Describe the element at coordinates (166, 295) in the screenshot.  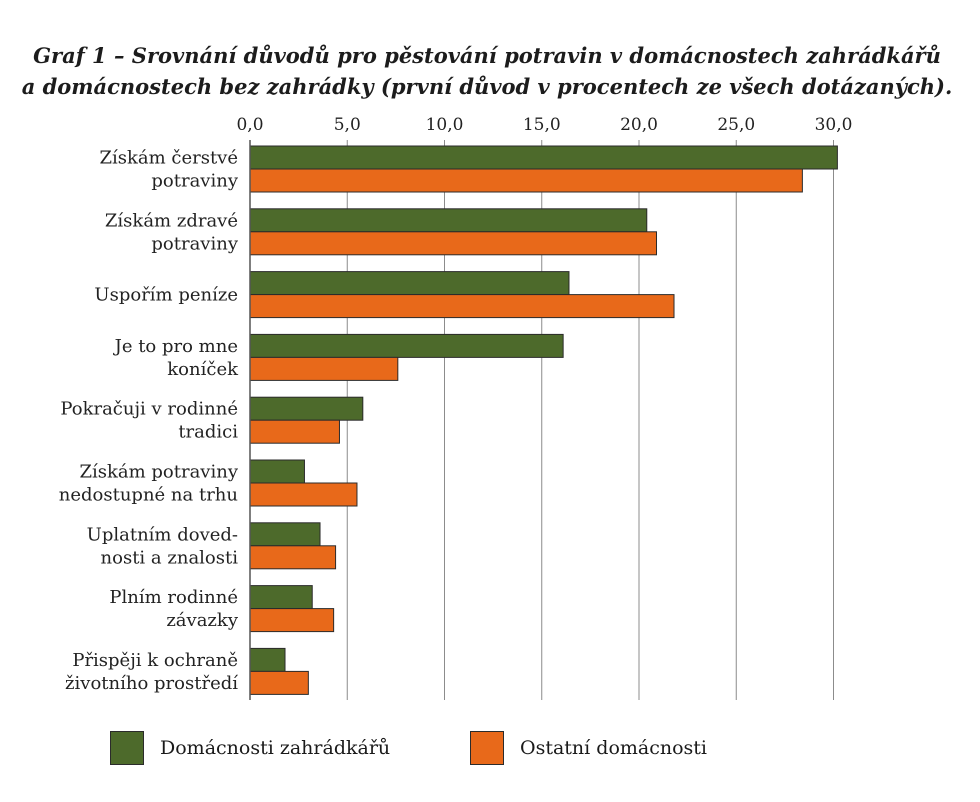
I see `category-label: Uspořím peníze` at that location.